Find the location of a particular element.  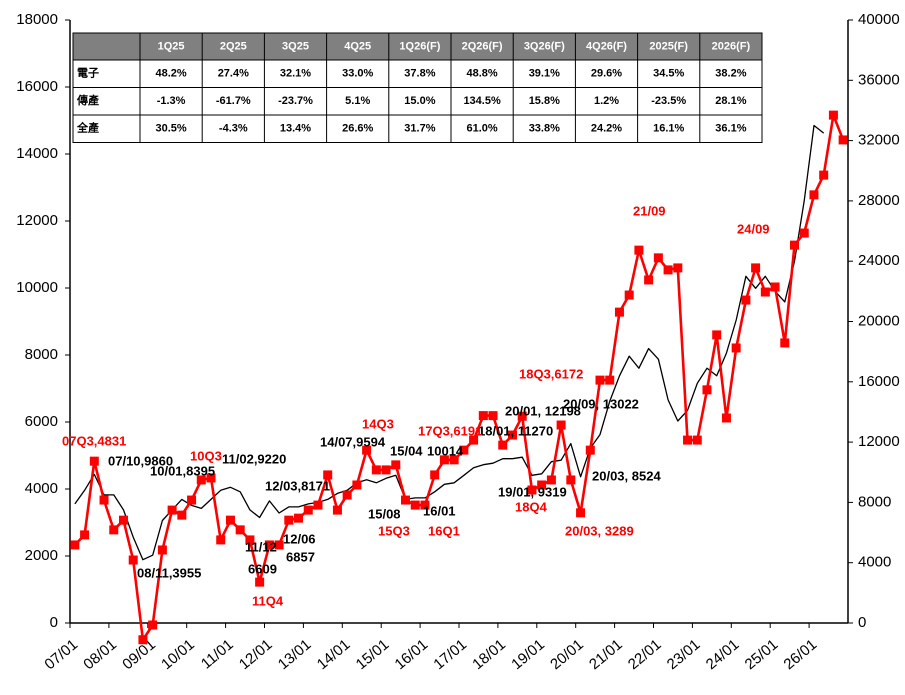

table-cell: -23.5% is located at coordinates (668, 101).